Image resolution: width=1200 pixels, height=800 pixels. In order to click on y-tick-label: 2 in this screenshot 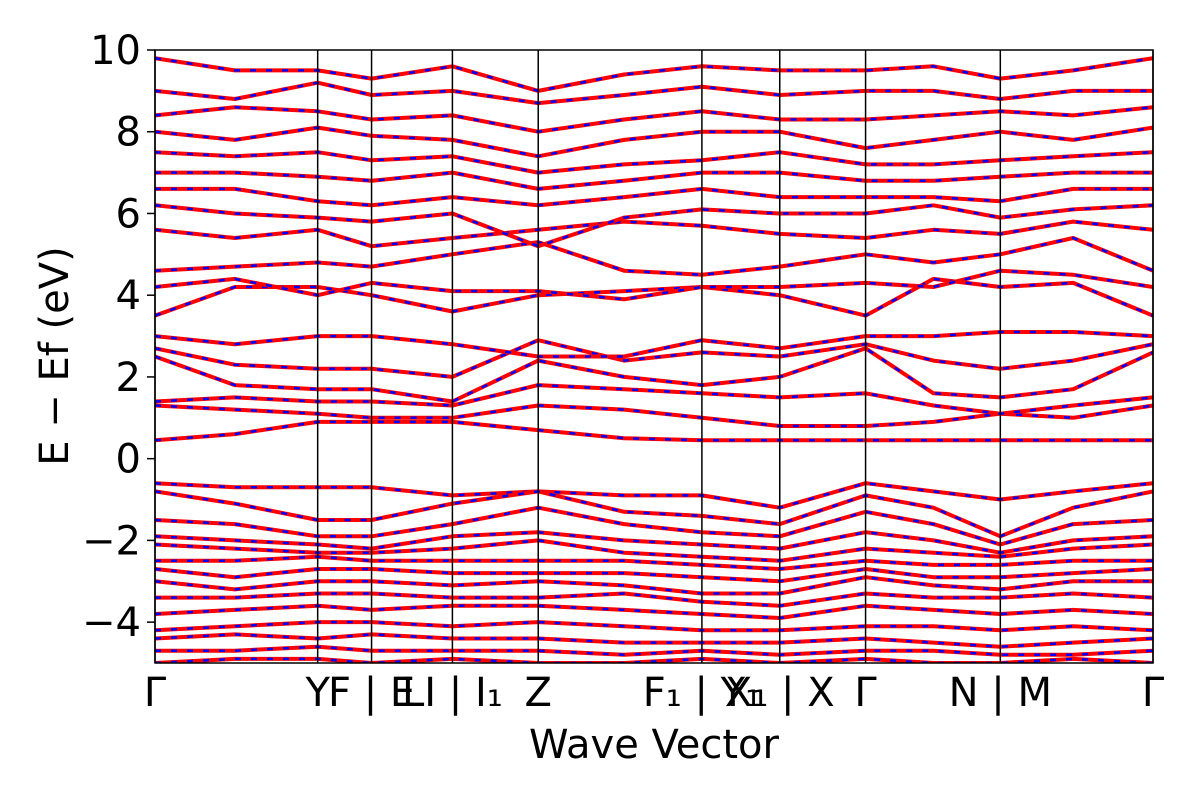, I will do `click(128, 378)`.